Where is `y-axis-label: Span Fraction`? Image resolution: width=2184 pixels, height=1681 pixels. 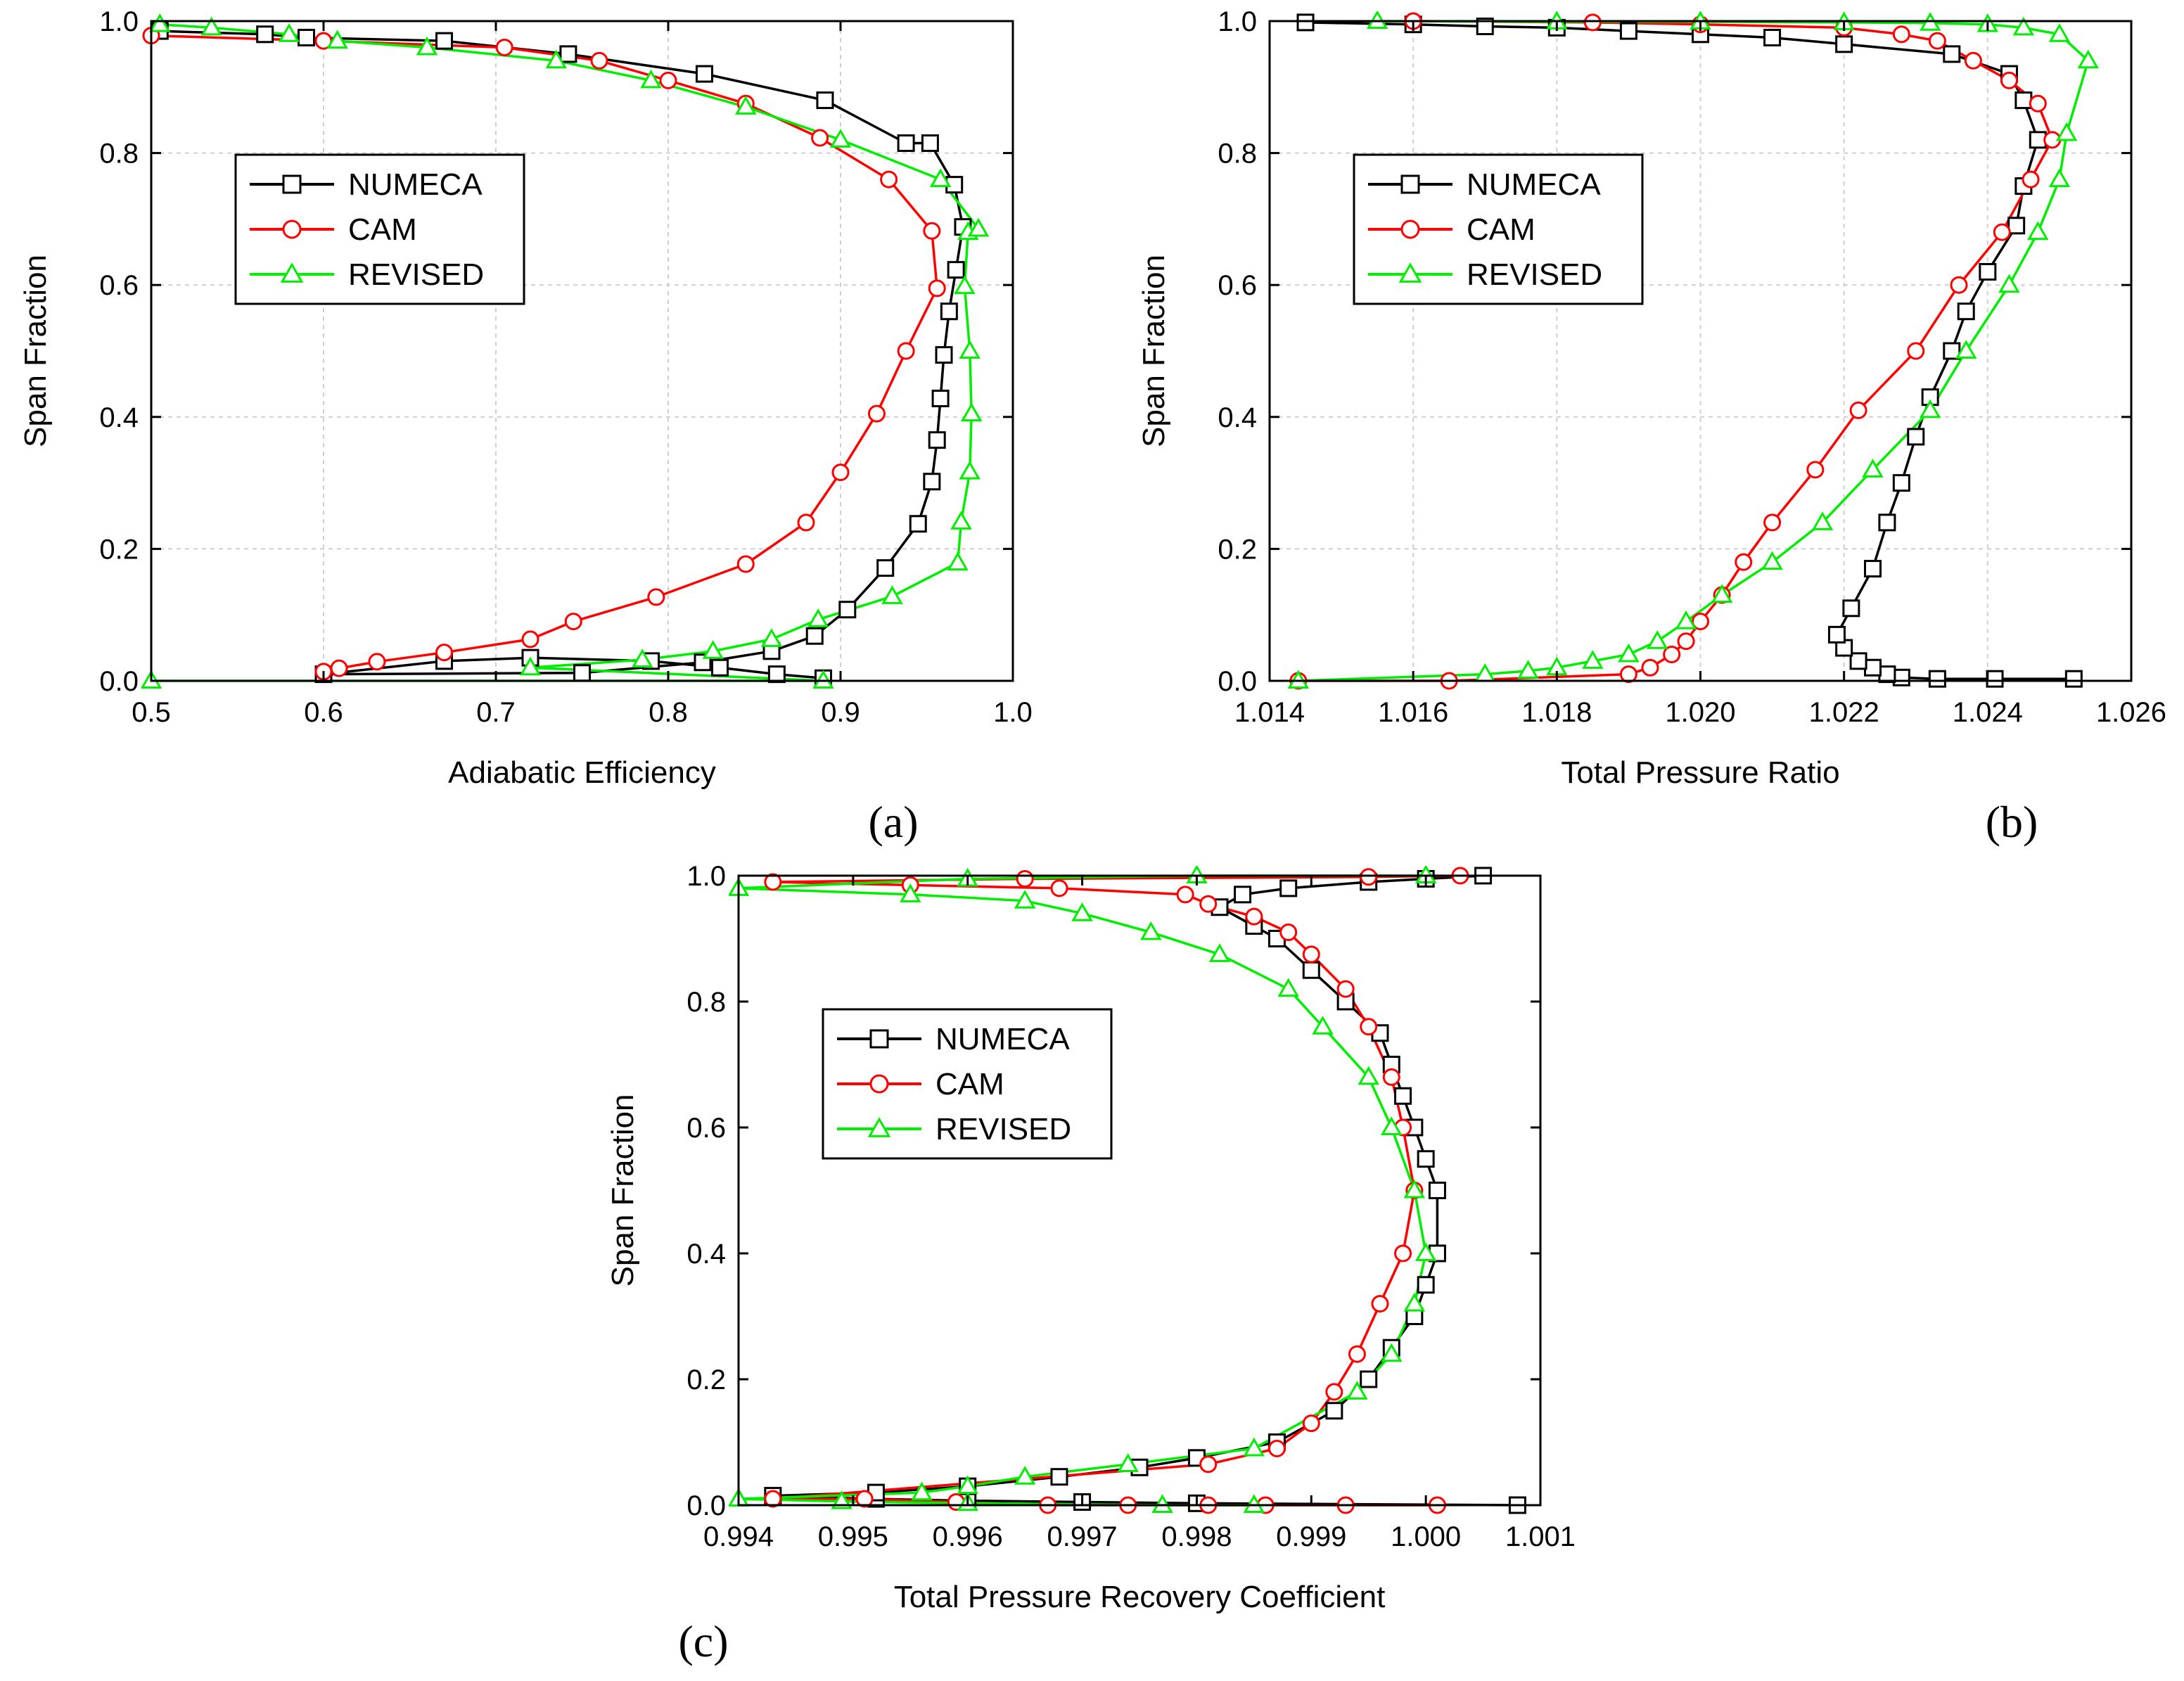
y-axis-label: Span Fraction is located at coordinates (1154, 351).